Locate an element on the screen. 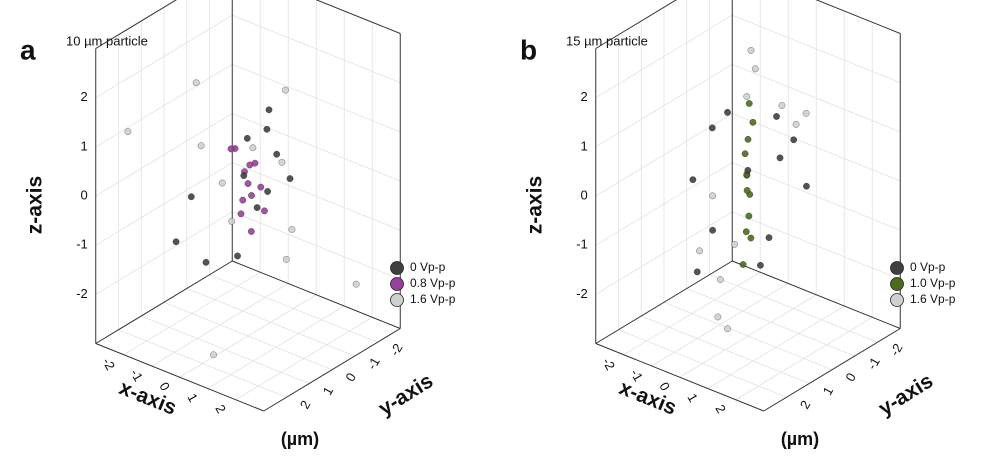  legend-label: 1.0 Vp-p is located at coordinates (933, 283).